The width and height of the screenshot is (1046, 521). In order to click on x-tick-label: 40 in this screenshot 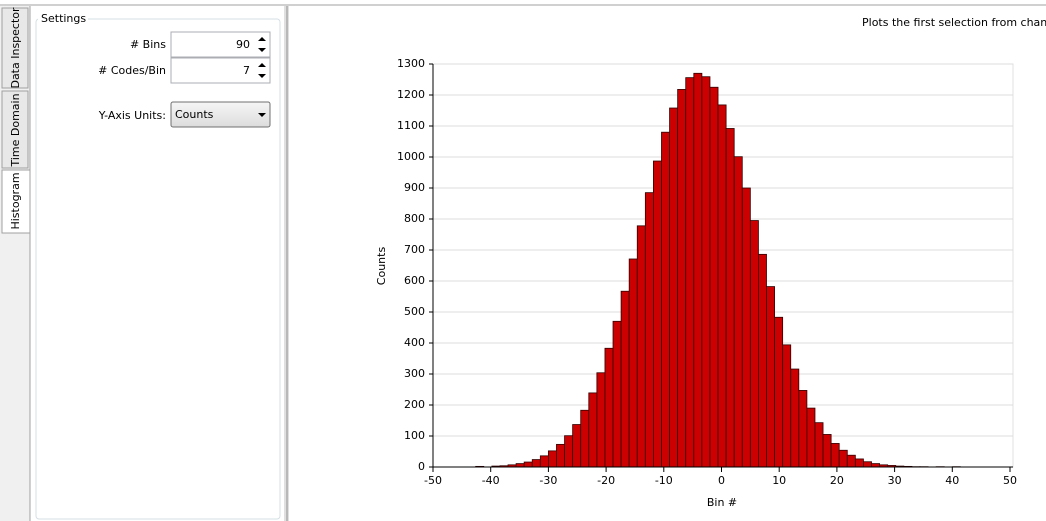, I will do `click(952, 480)`.